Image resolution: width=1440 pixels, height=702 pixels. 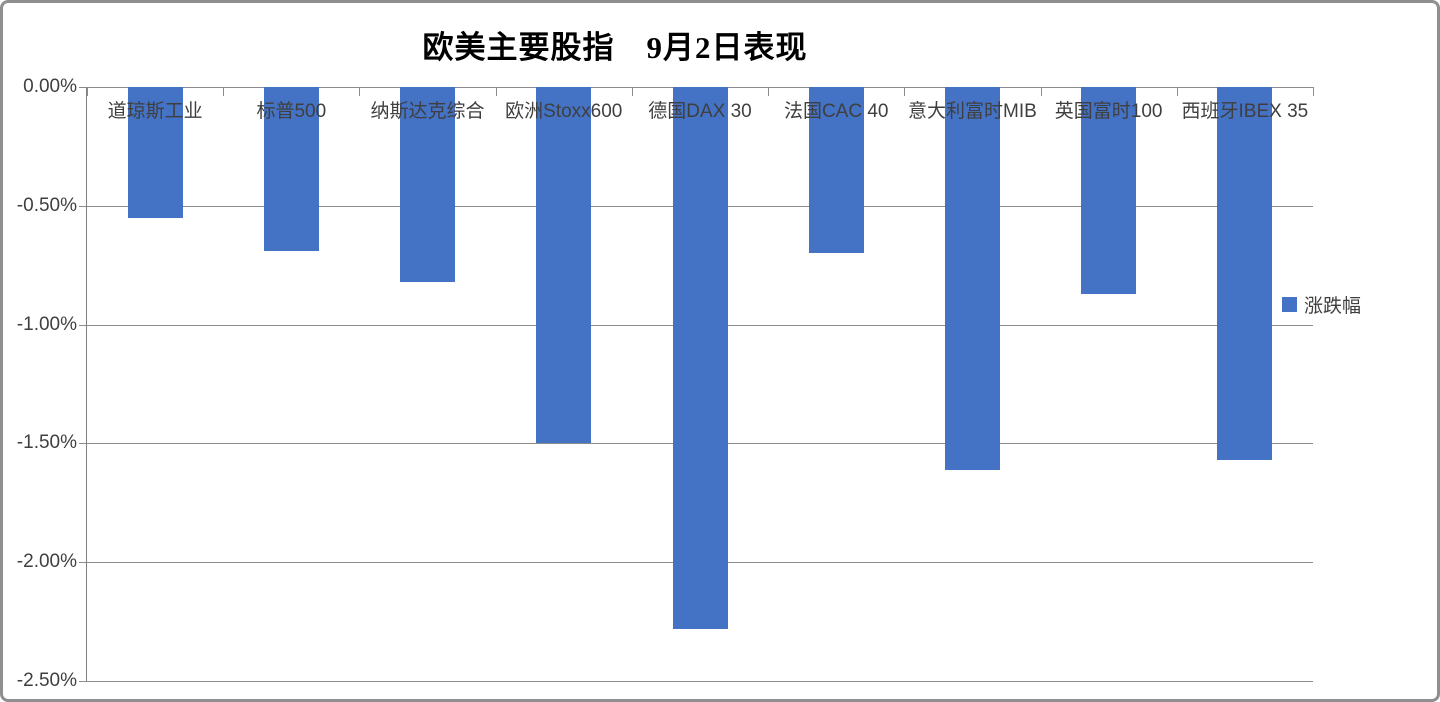 What do you see at coordinates (1245, 111) in the screenshot?
I see `category-label: 西班牙IBEX 35` at bounding box center [1245, 111].